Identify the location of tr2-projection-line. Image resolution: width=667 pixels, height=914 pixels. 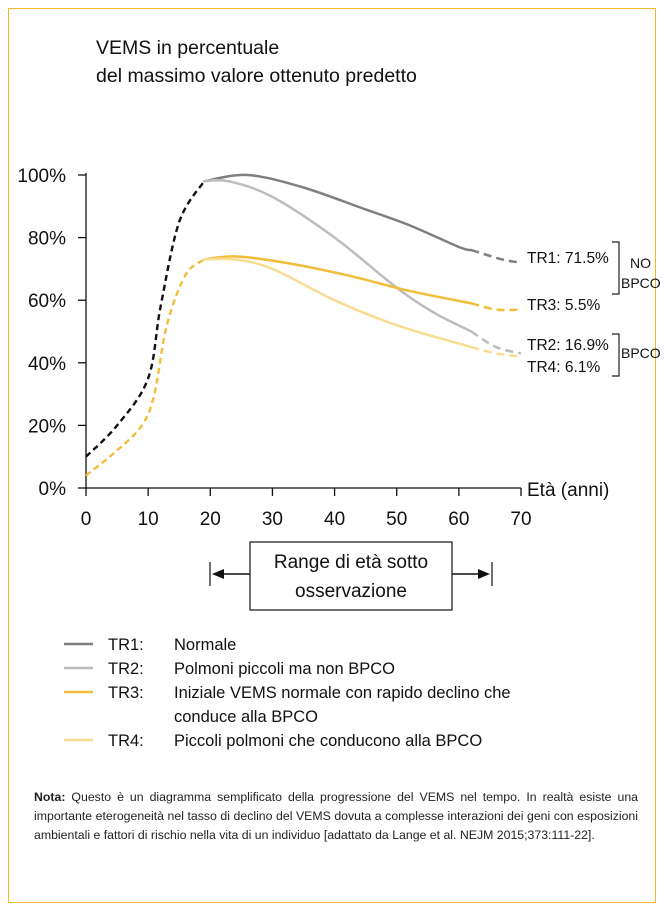
(496, 342).